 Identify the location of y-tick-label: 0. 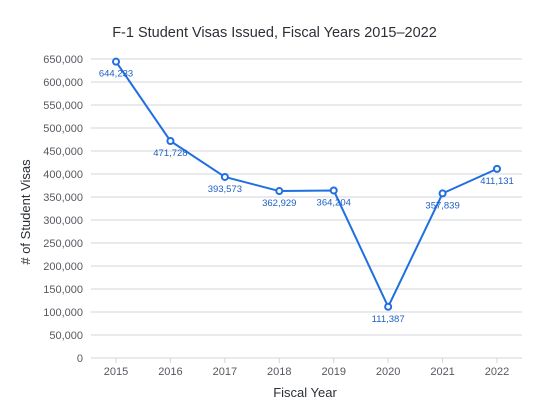
(80, 359).